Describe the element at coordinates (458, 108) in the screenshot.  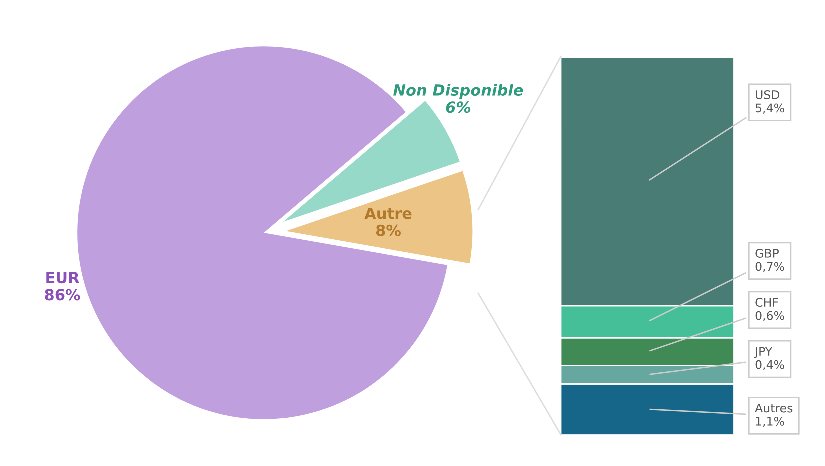
I see `data-label: 6%` at that location.